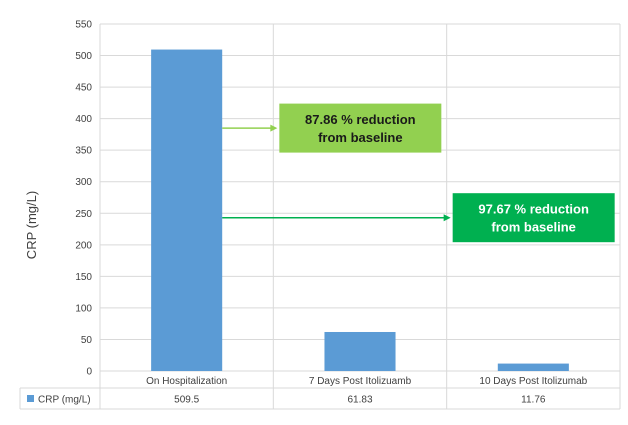  I want to click on y-tick-label: 400, so click(83, 119).